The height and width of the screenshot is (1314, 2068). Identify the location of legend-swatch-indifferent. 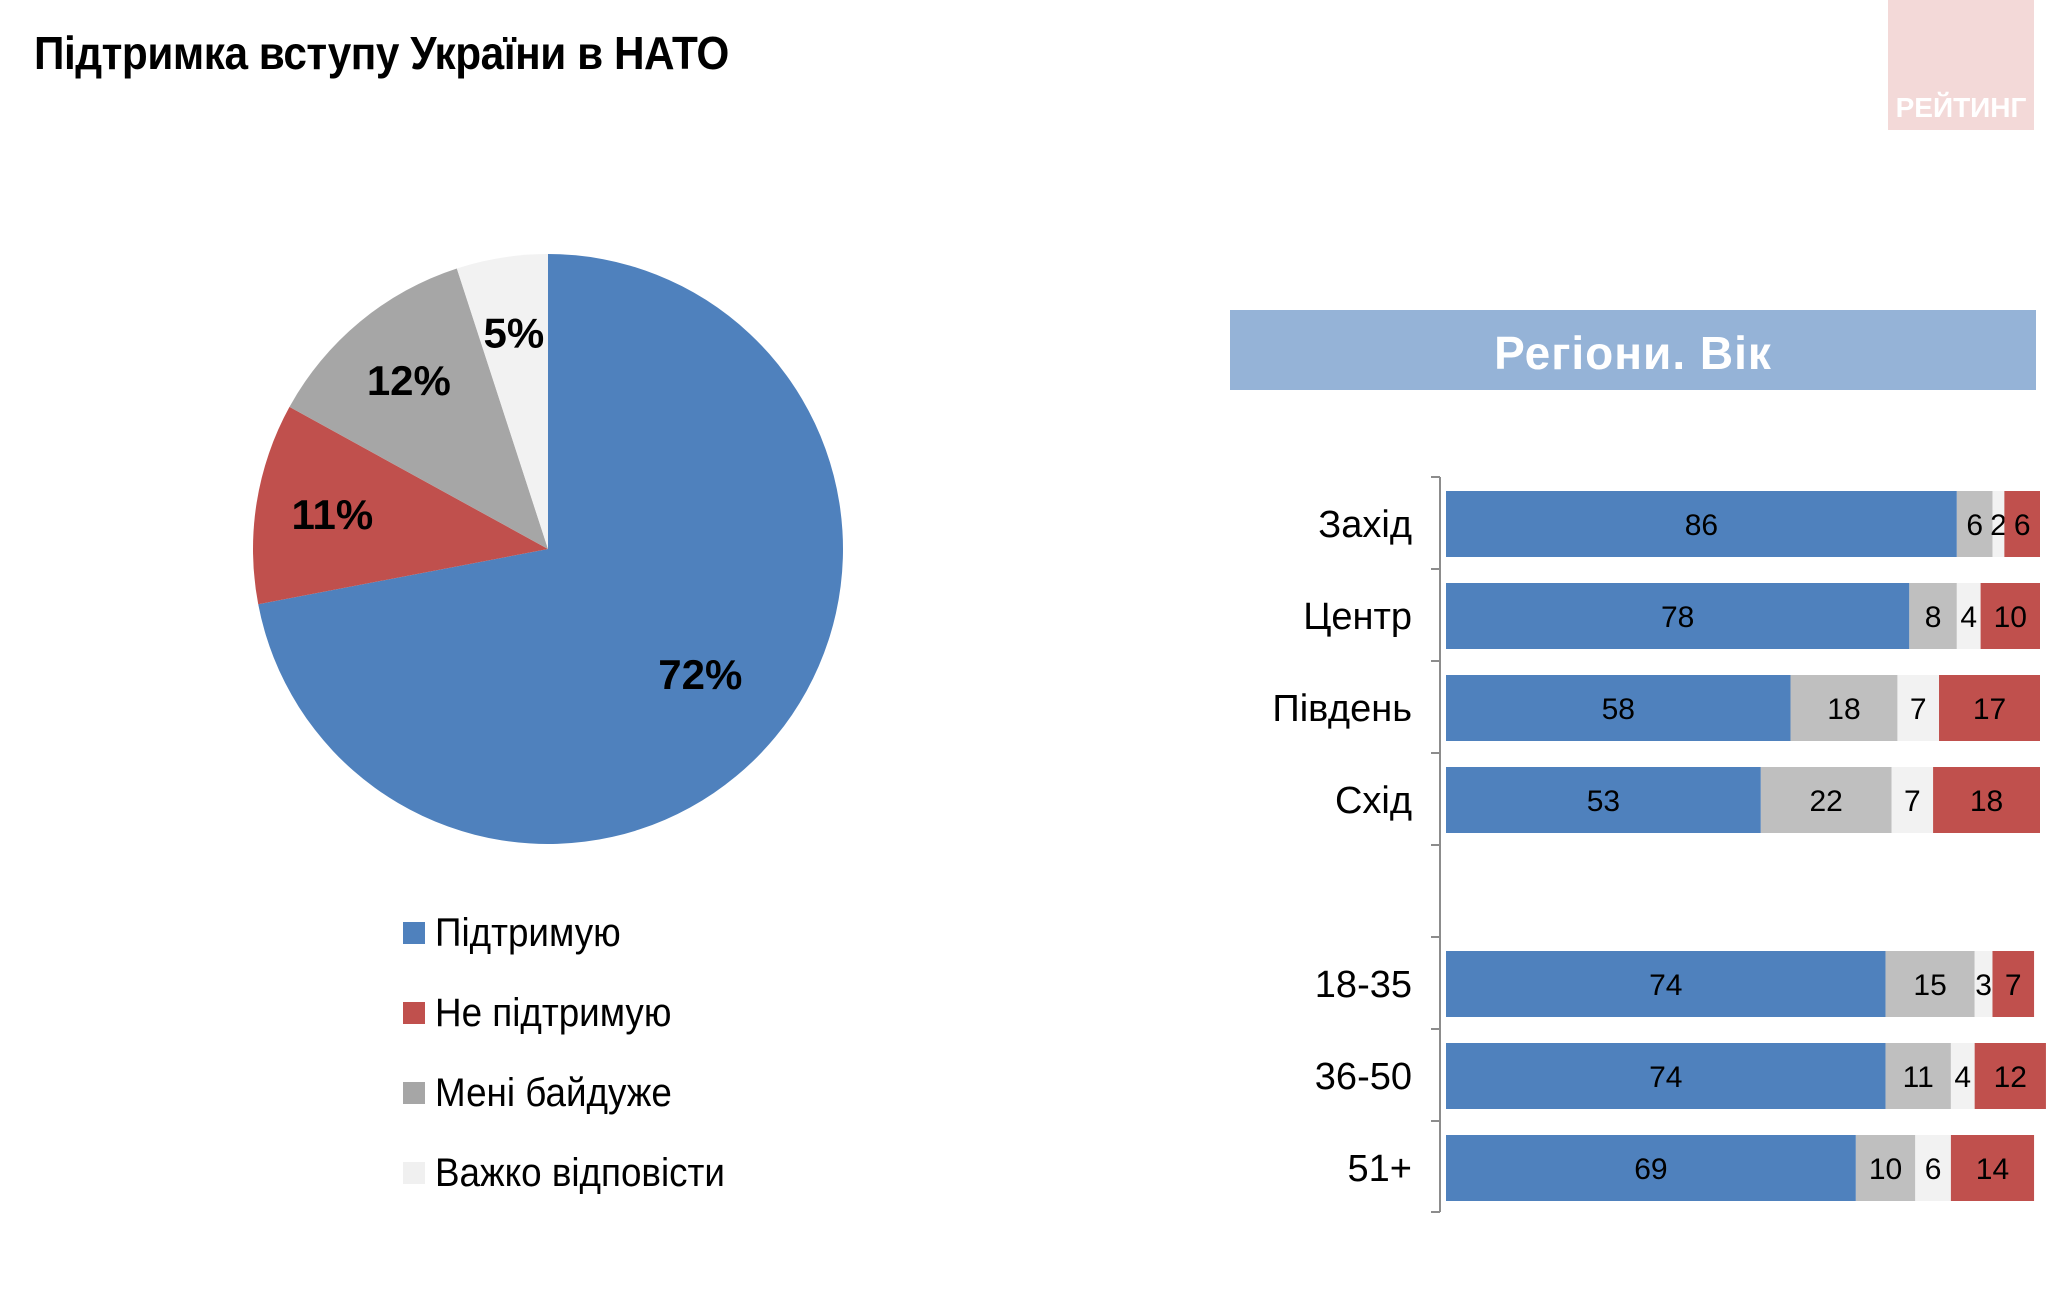
(414, 1093).